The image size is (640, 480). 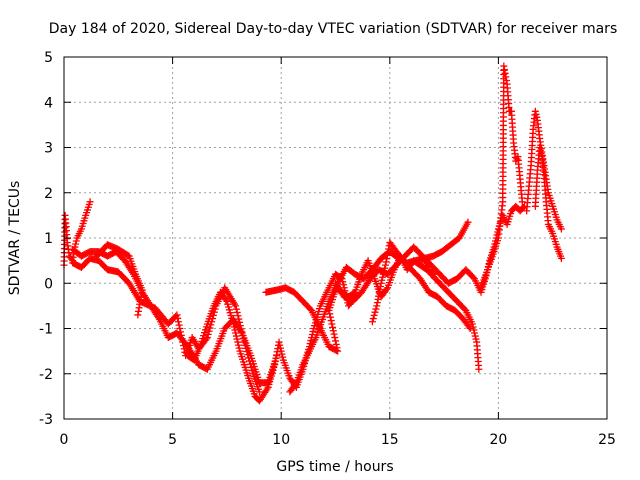 I want to click on y-tick-label: 0, so click(x=48, y=284).